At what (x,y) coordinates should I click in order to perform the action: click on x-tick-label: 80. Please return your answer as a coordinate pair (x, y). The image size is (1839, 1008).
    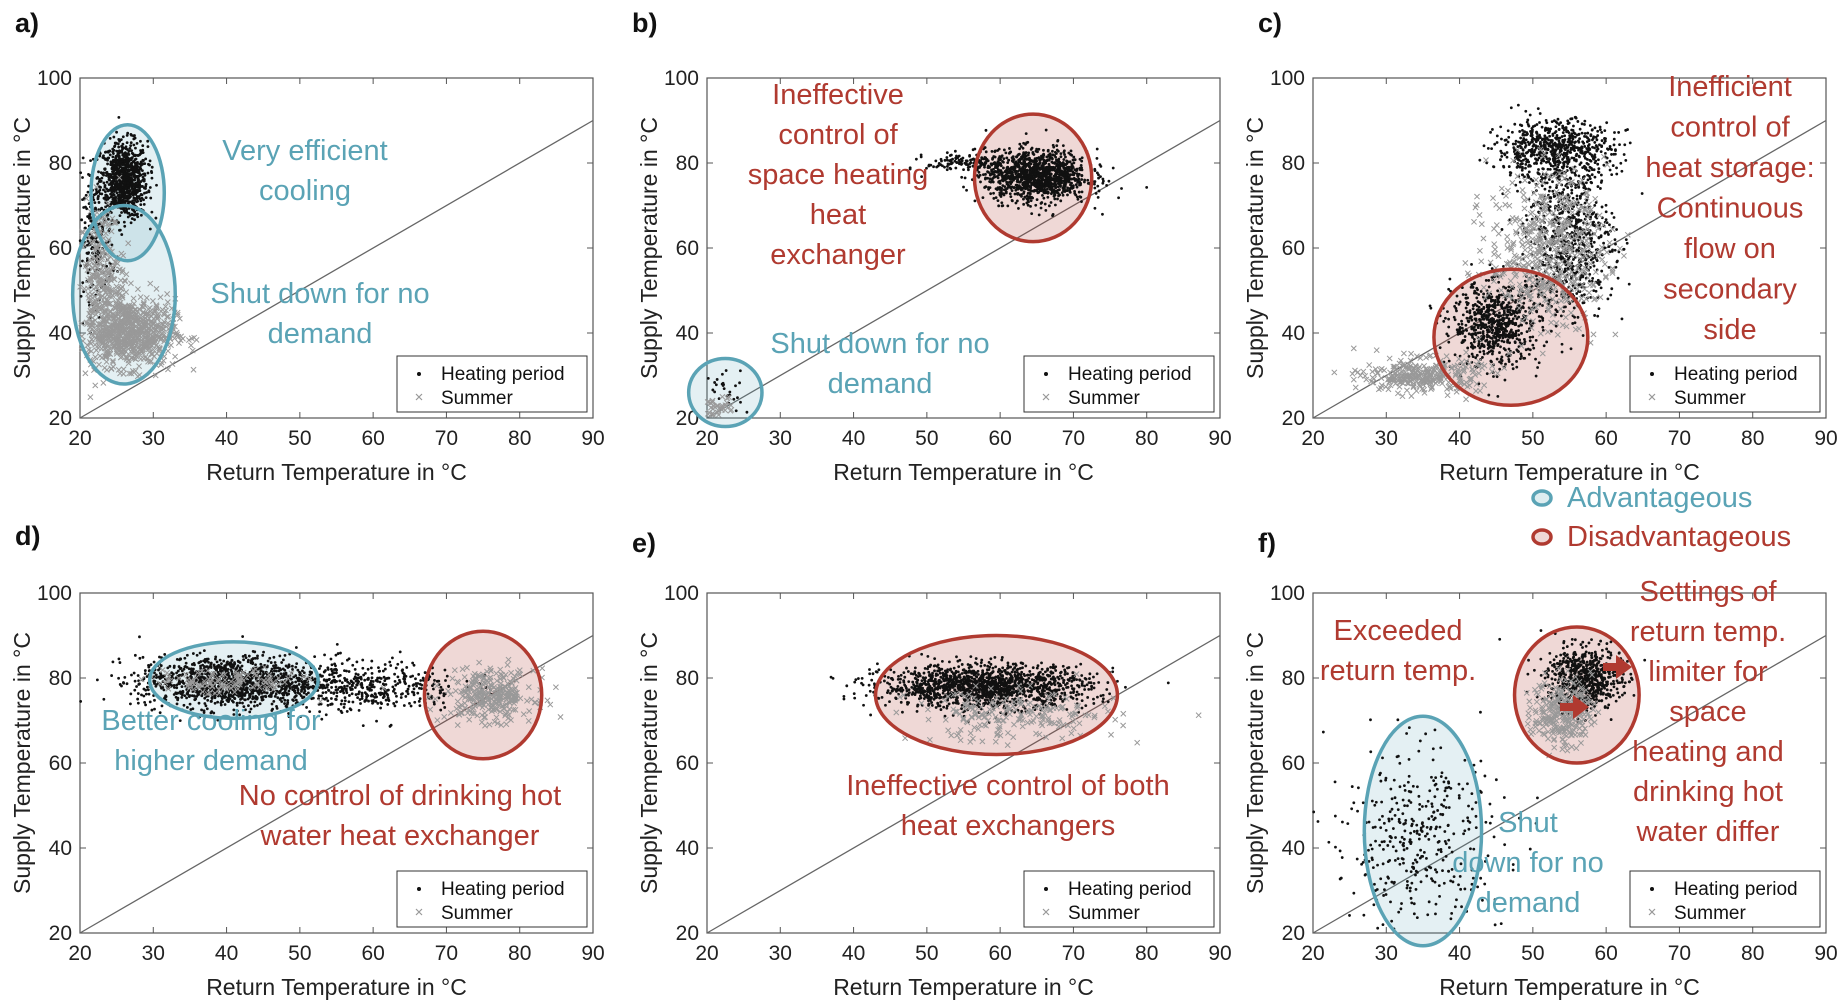
    Looking at the image, I should click on (1146, 438).